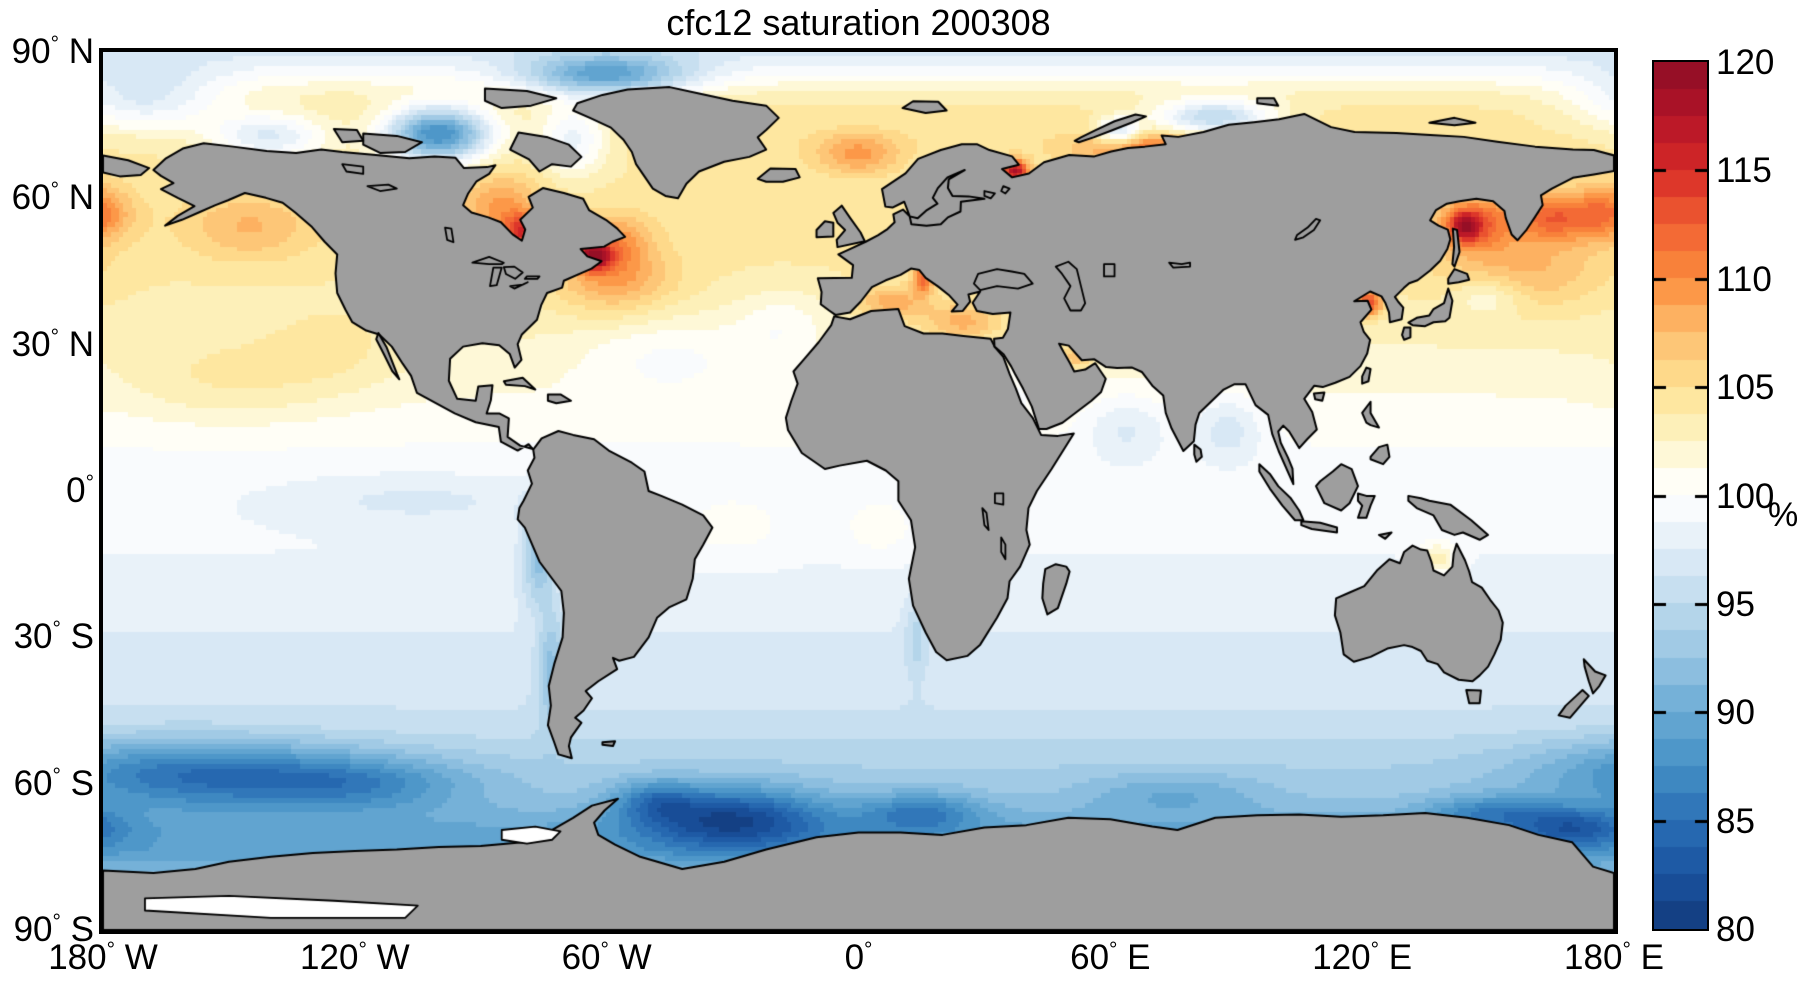 The image size is (1808, 984). Describe the element at coordinates (1735, 713) in the screenshot. I see `colorbar-tick-label-90: 90` at that location.